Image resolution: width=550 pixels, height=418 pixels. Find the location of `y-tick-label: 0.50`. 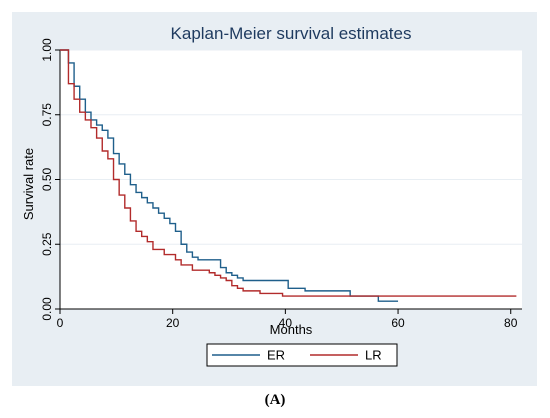

y-tick-label: 0.50 is located at coordinates (47, 179).